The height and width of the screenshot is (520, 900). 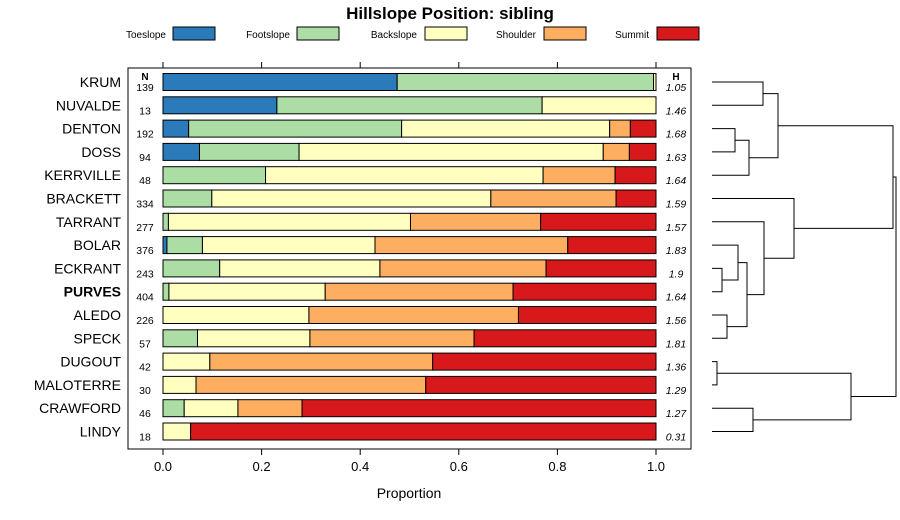 I want to click on dendrogram, so click(x=804, y=256).